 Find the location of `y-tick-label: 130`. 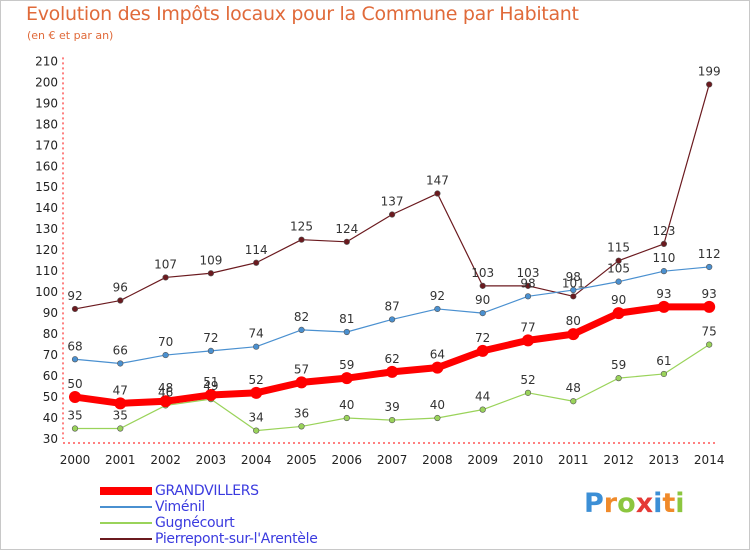

y-tick-label: 130 is located at coordinates (46, 229).